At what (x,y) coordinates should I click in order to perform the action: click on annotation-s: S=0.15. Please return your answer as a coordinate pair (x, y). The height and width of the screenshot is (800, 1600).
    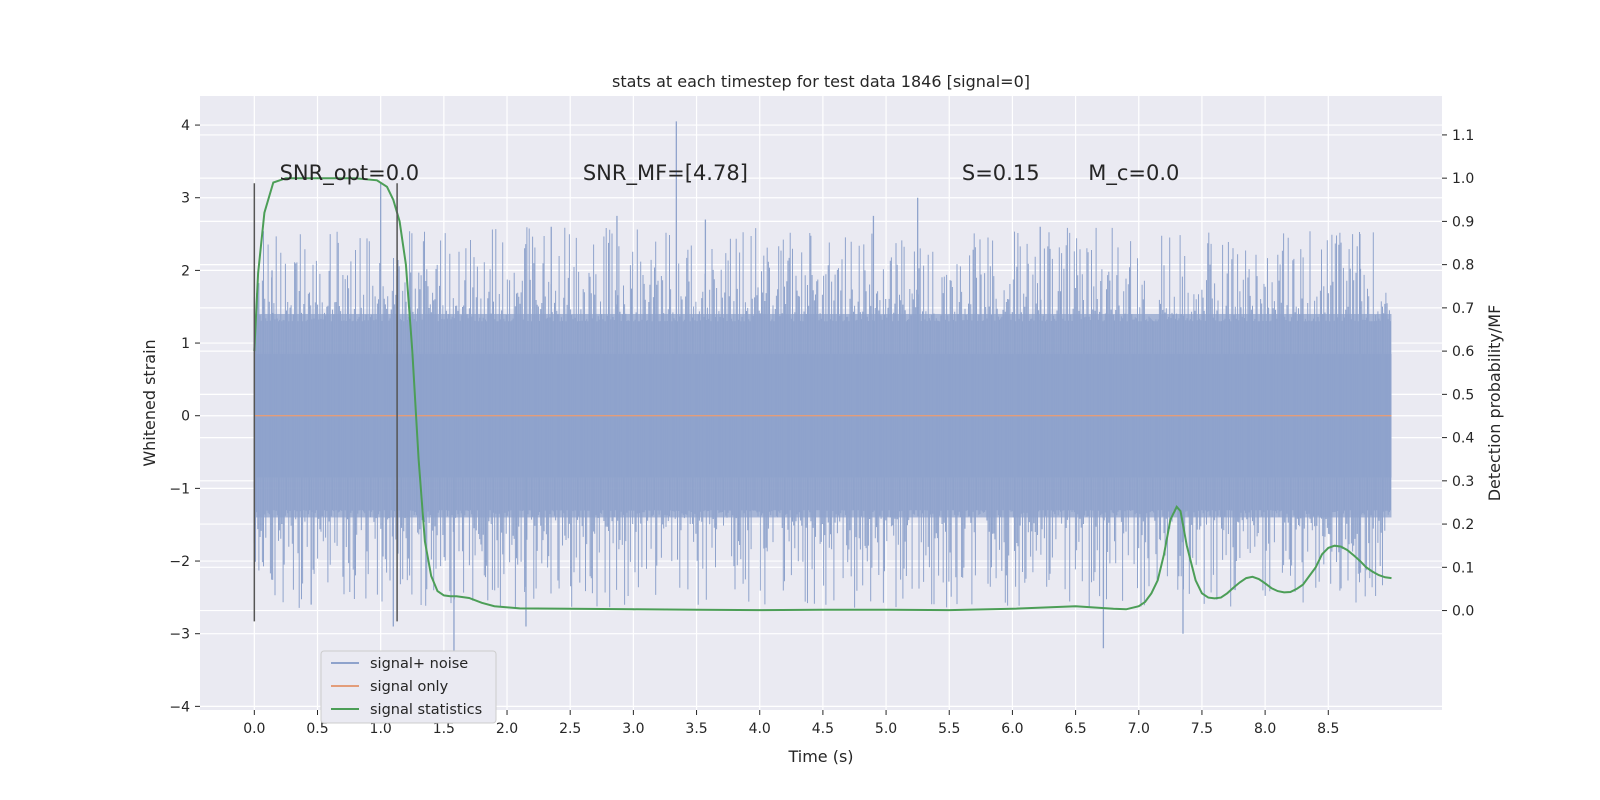
    Looking at the image, I should click on (1001, 173).